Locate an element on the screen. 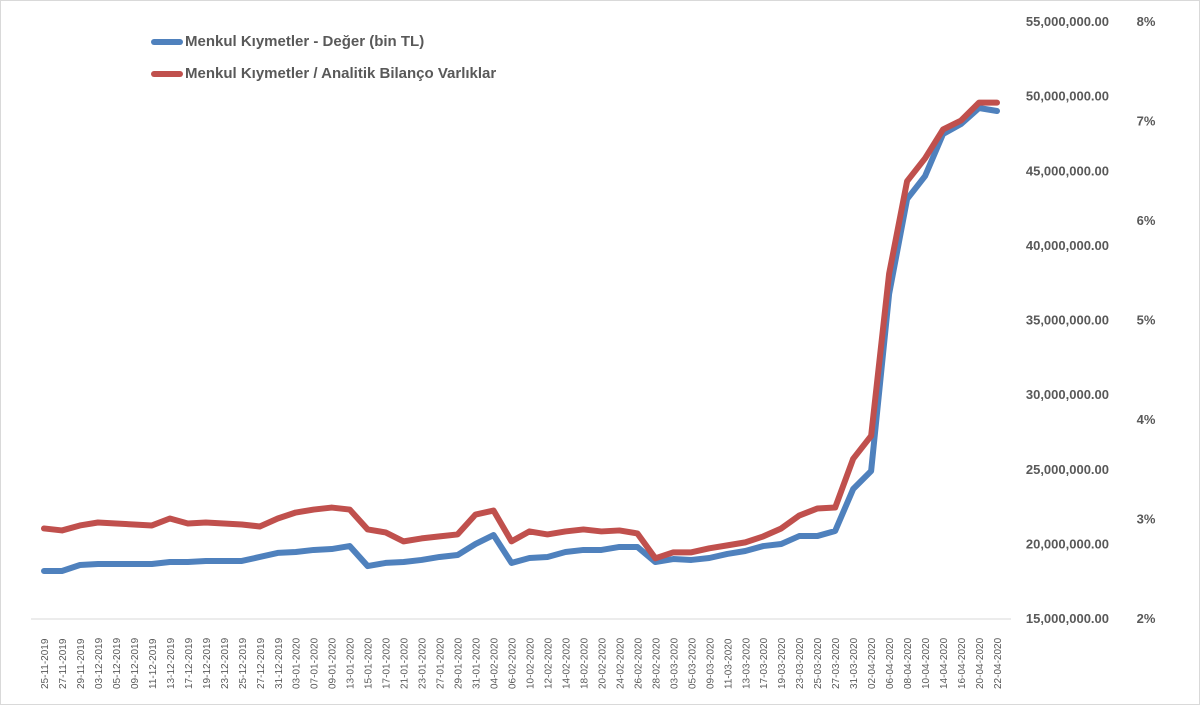 This screenshot has width=1200, height=705. x-tick-label: 07-01-2020 is located at coordinates (315, 663).